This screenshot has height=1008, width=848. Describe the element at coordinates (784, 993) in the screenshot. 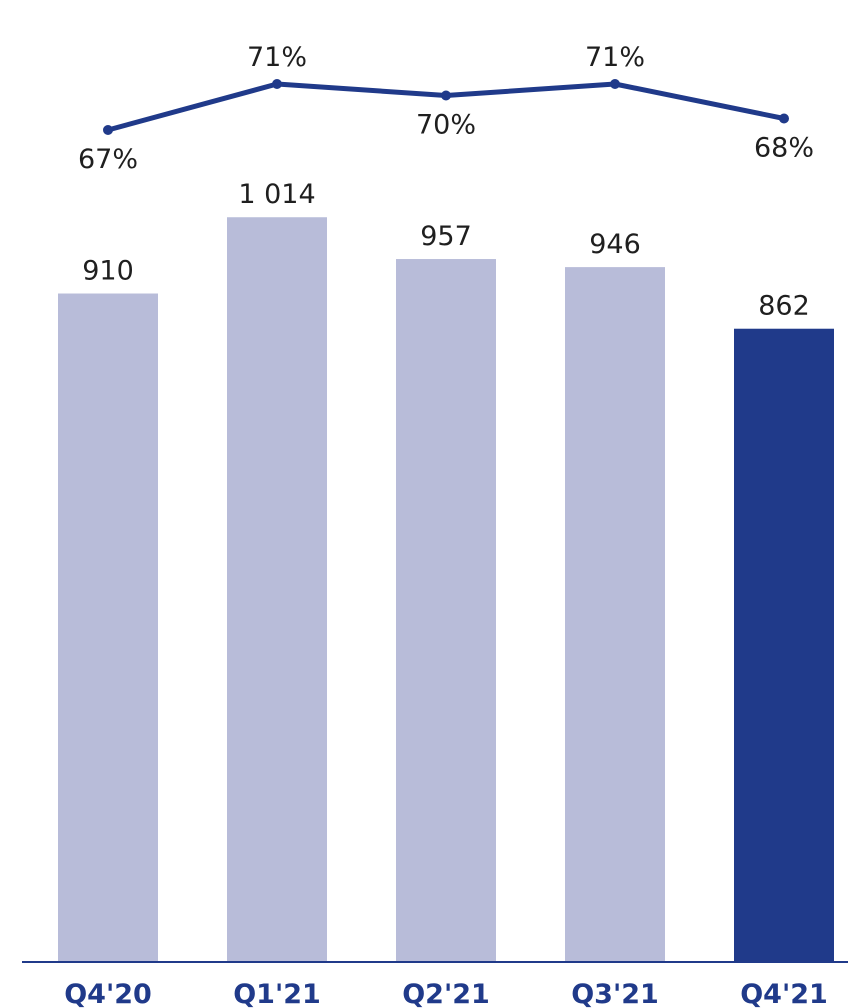

I see `x-tick-label: Q4'21` at that location.